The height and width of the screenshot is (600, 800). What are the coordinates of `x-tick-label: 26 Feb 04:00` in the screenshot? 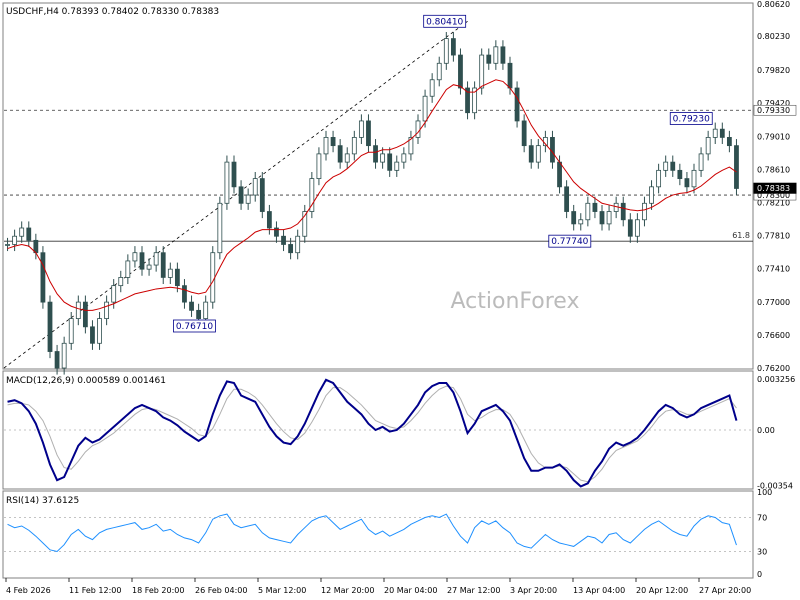 It's located at (221, 590).